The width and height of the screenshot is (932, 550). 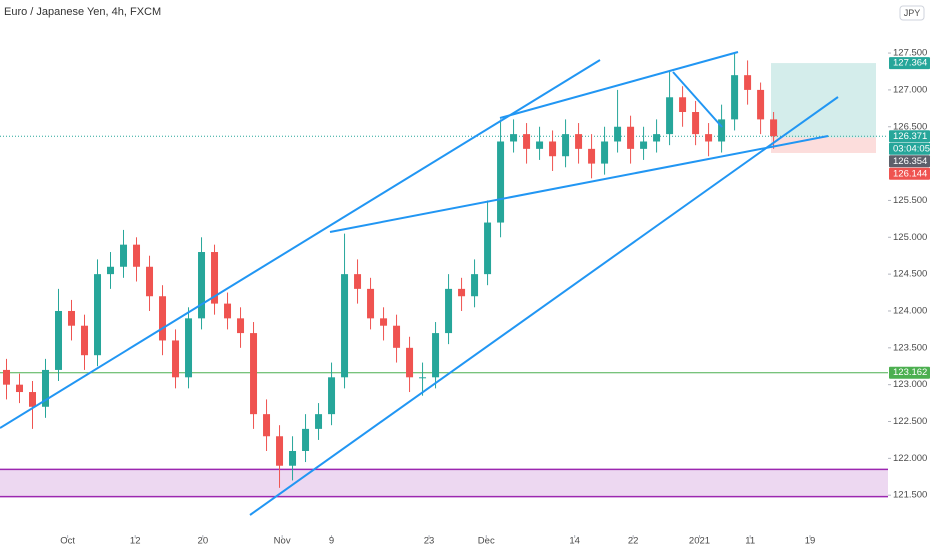 I want to click on y-tick-label: 124.500, so click(x=910, y=274).